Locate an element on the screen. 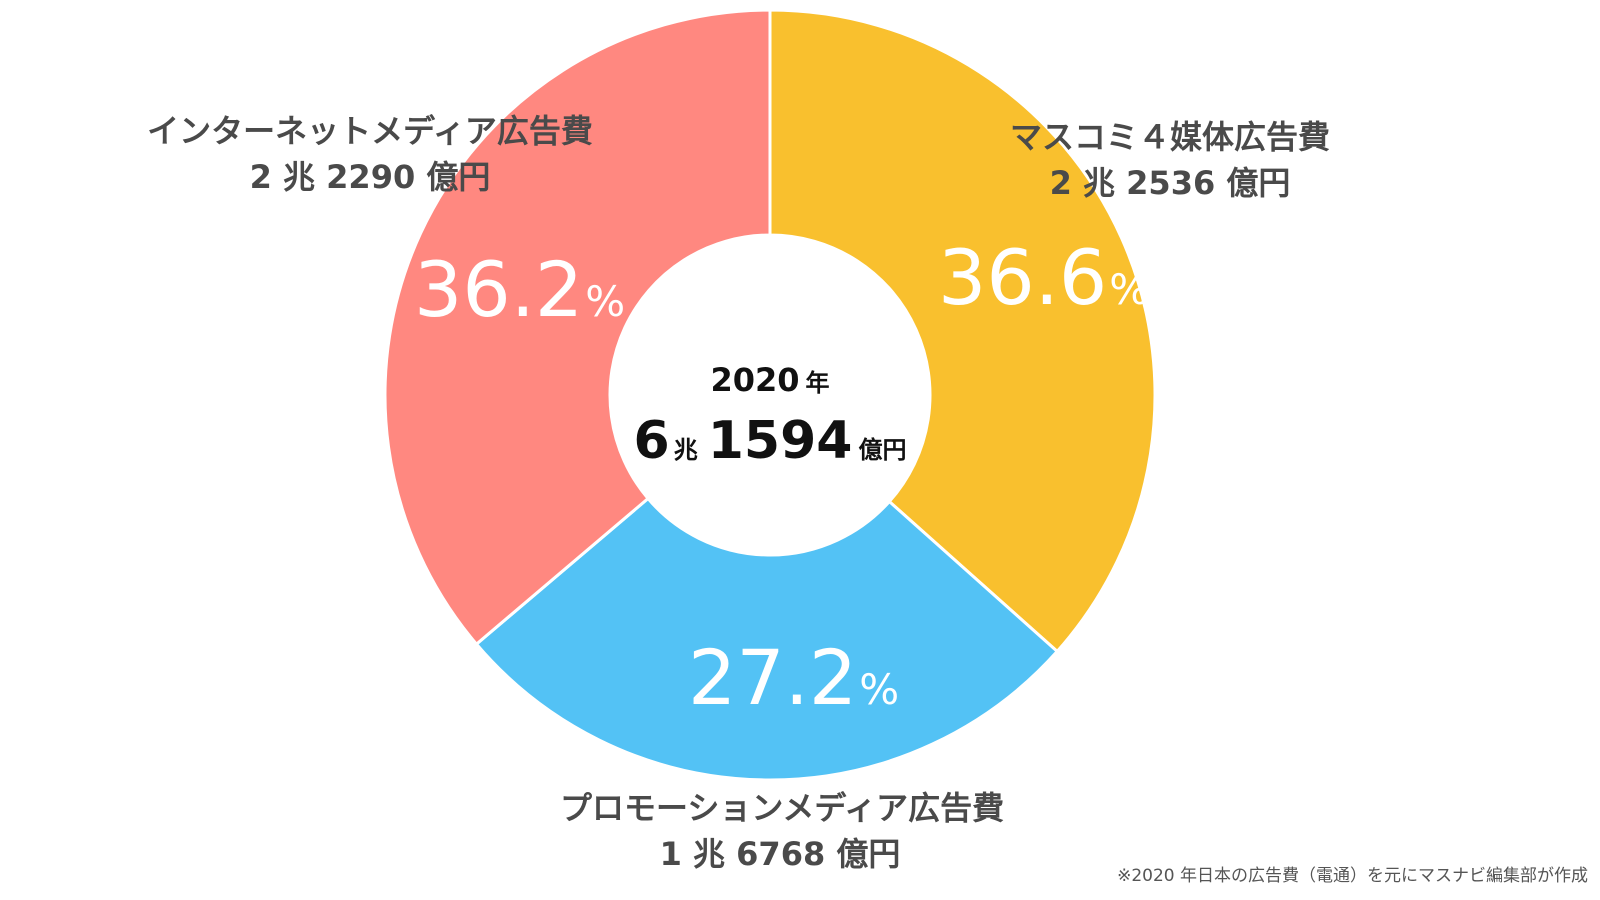  center-total-cho-unit: 兆 is located at coordinates (685, 450).